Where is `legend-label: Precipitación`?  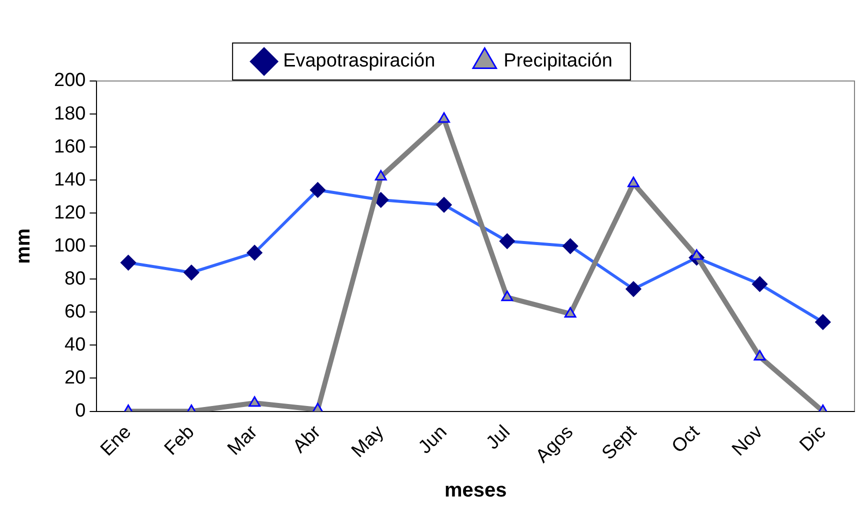 legend-label: Precipitación is located at coordinates (558, 61).